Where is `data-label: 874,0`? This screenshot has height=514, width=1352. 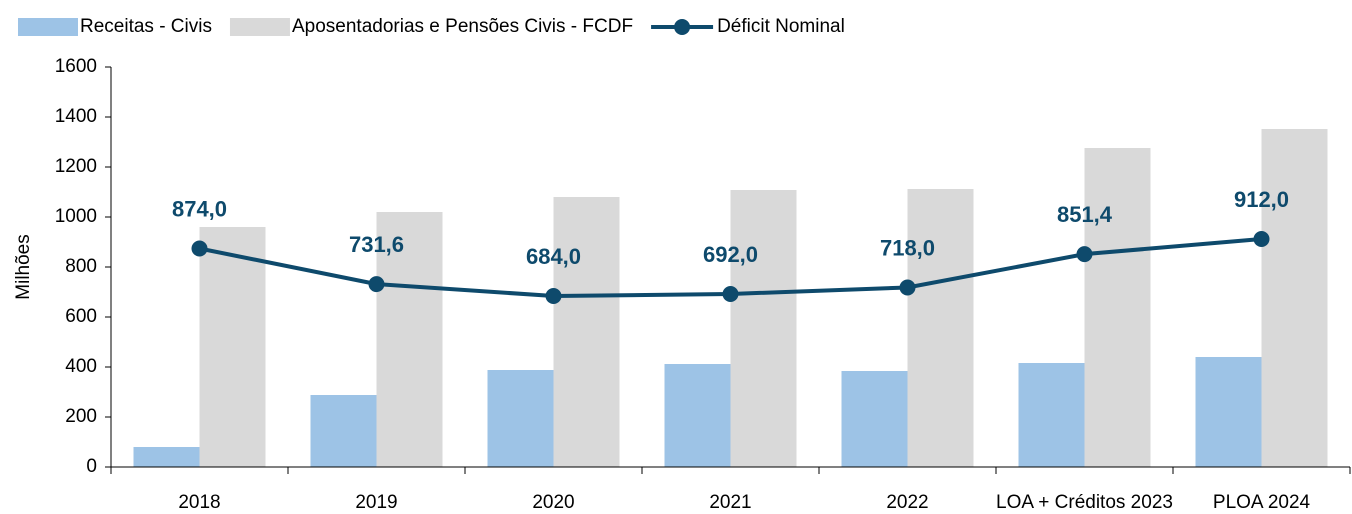
data-label: 874,0 is located at coordinates (199, 208).